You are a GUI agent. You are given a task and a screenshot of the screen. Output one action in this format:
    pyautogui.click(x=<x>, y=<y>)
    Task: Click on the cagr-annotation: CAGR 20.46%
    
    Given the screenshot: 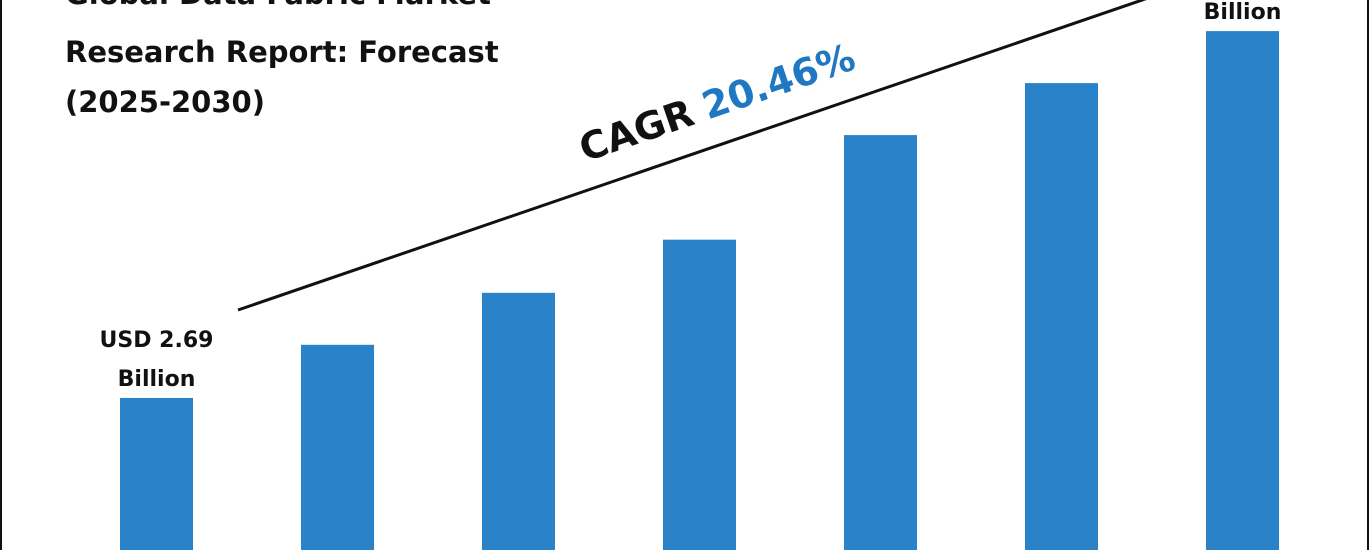 What is the action you would take?
    pyautogui.click(x=717, y=102)
    